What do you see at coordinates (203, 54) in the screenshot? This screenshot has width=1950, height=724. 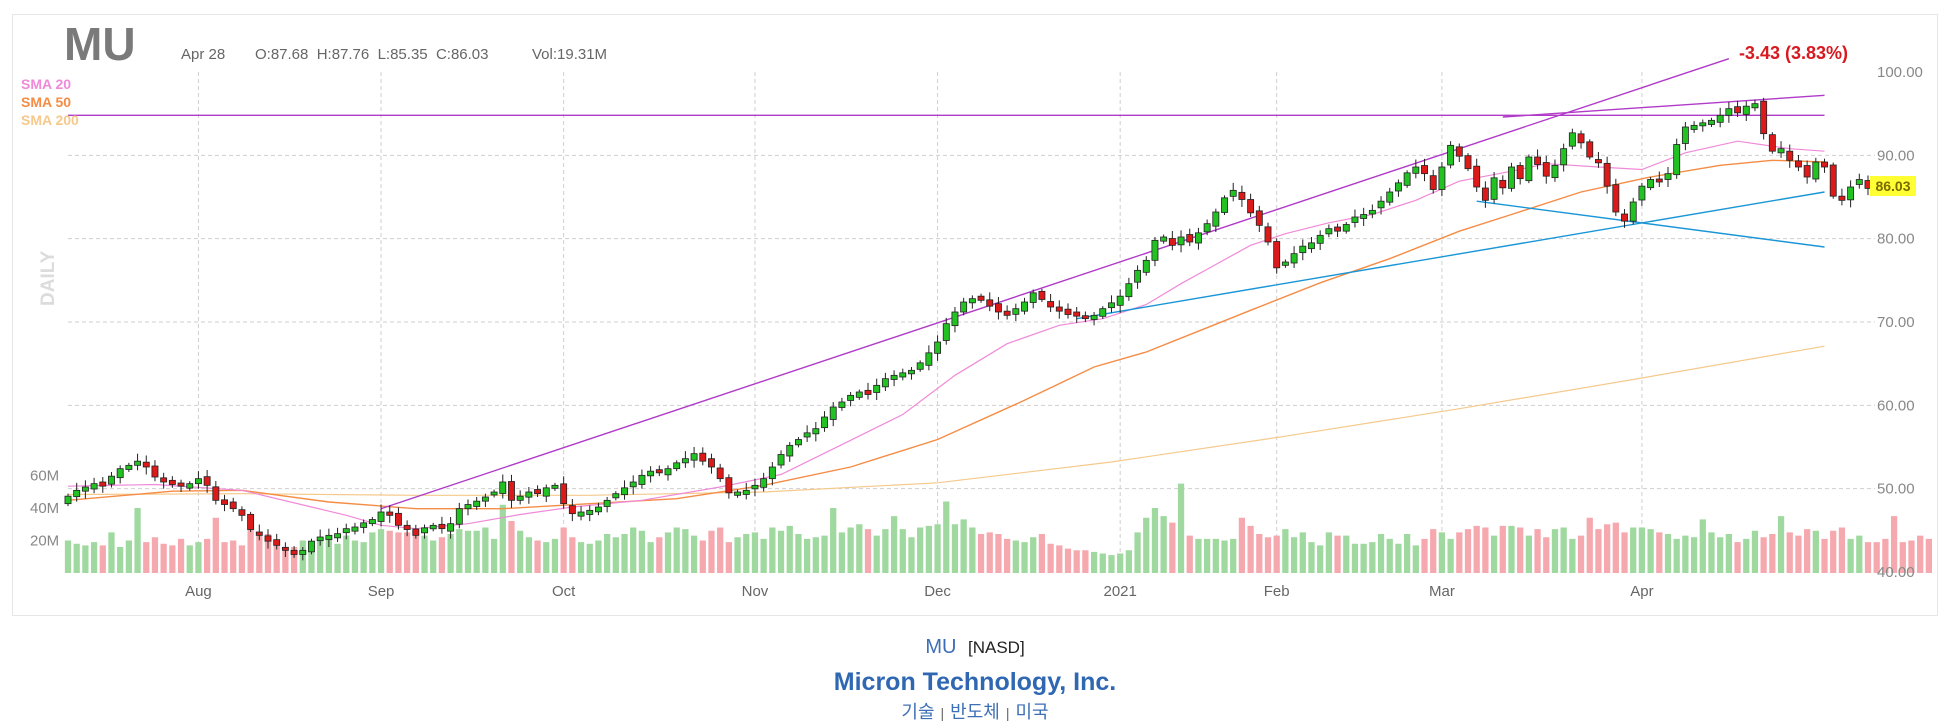 I see `bar-date: Apr 28` at bounding box center [203, 54].